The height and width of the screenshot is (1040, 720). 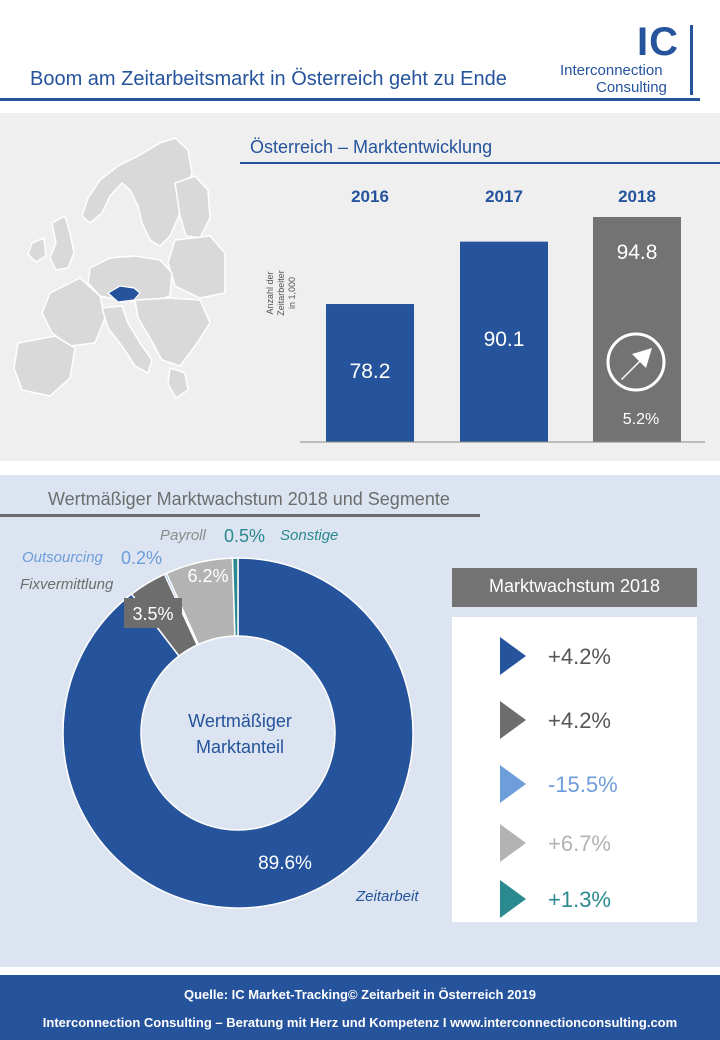 What do you see at coordinates (73, 312) in the screenshot?
I see `france-shape` at bounding box center [73, 312].